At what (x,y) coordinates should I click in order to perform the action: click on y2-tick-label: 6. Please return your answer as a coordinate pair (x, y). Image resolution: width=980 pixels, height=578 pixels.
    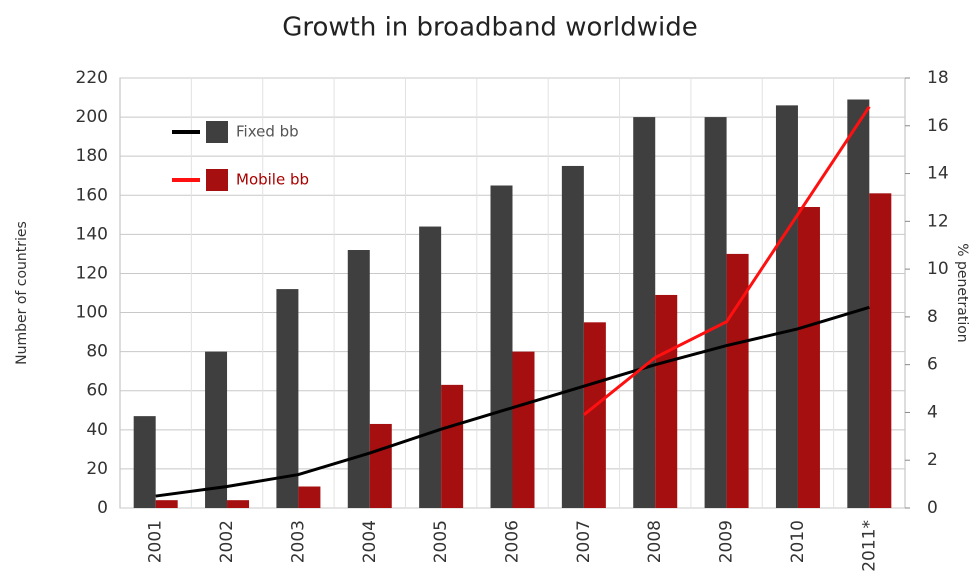
    Looking at the image, I should click on (932, 365).